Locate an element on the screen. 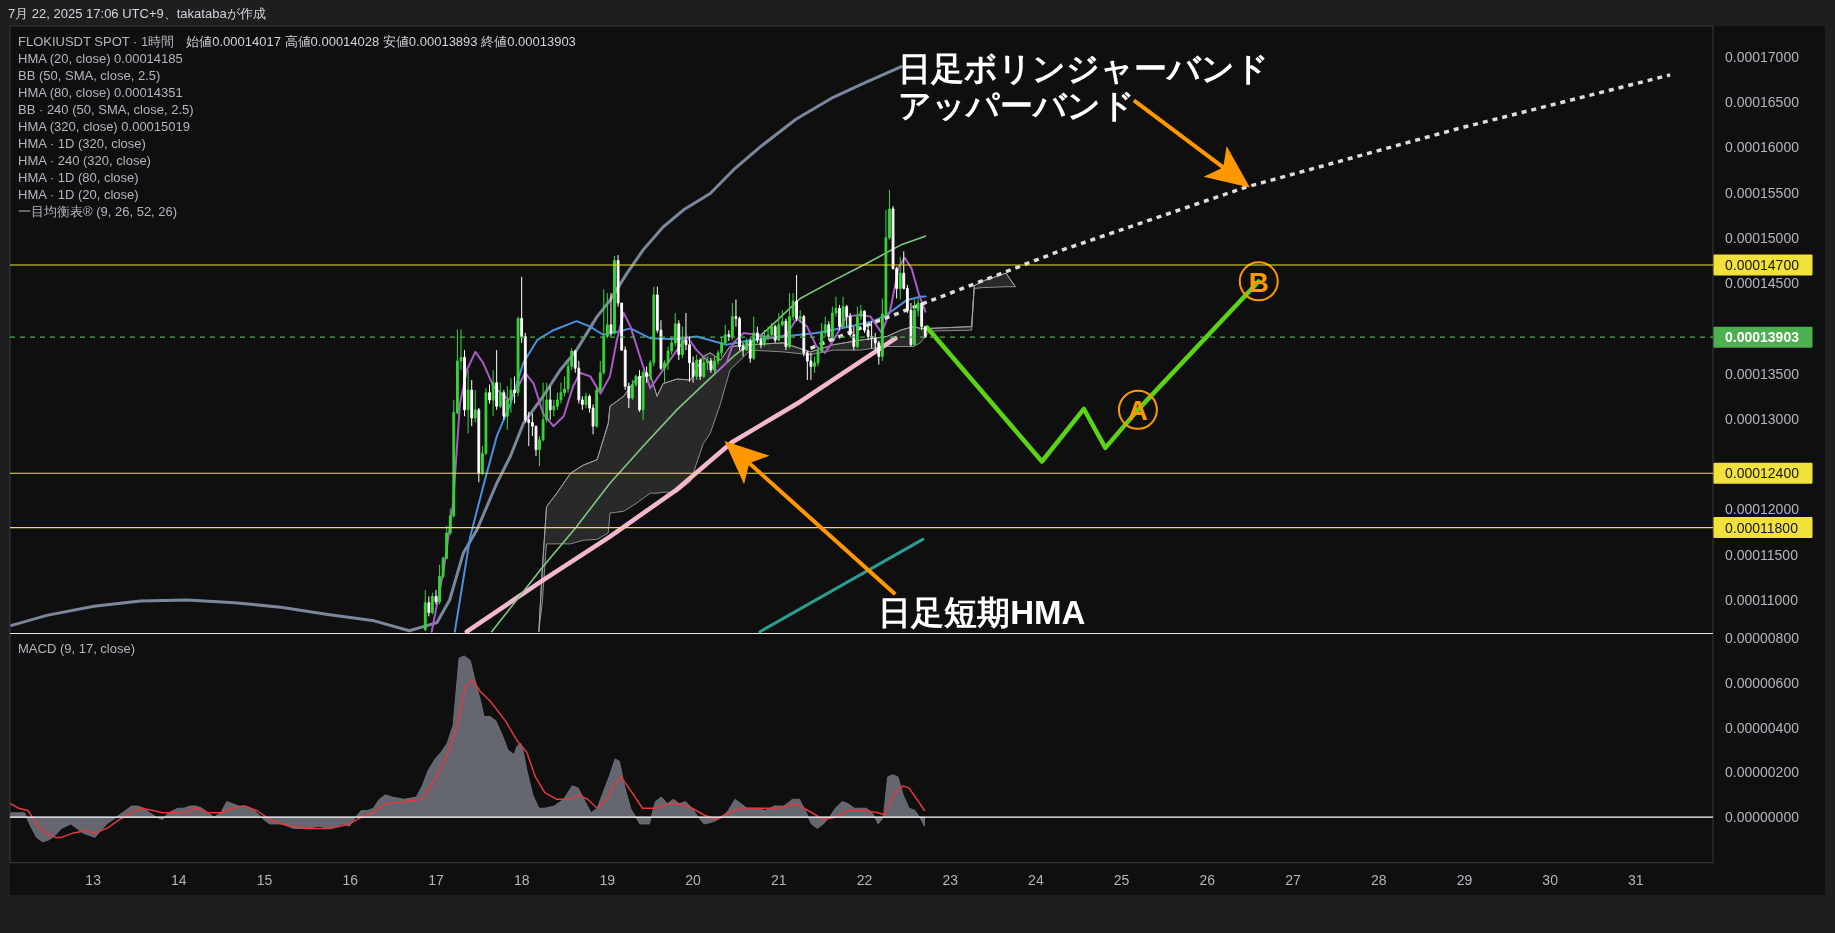  y-tick-label: 0.00000800 is located at coordinates (1762, 637).